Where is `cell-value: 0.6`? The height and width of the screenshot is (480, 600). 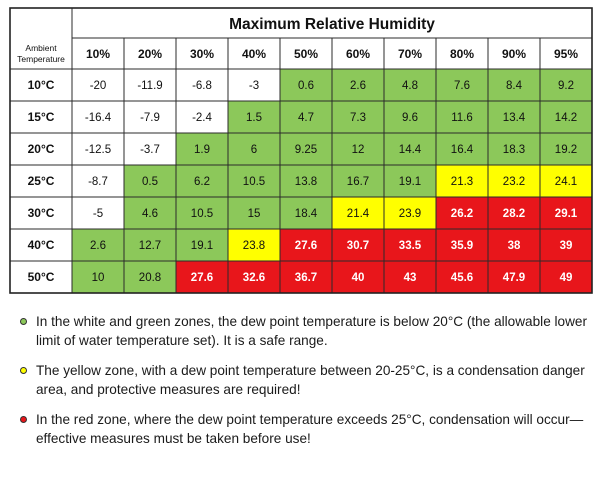
cell-value: 0.6 is located at coordinates (306, 86).